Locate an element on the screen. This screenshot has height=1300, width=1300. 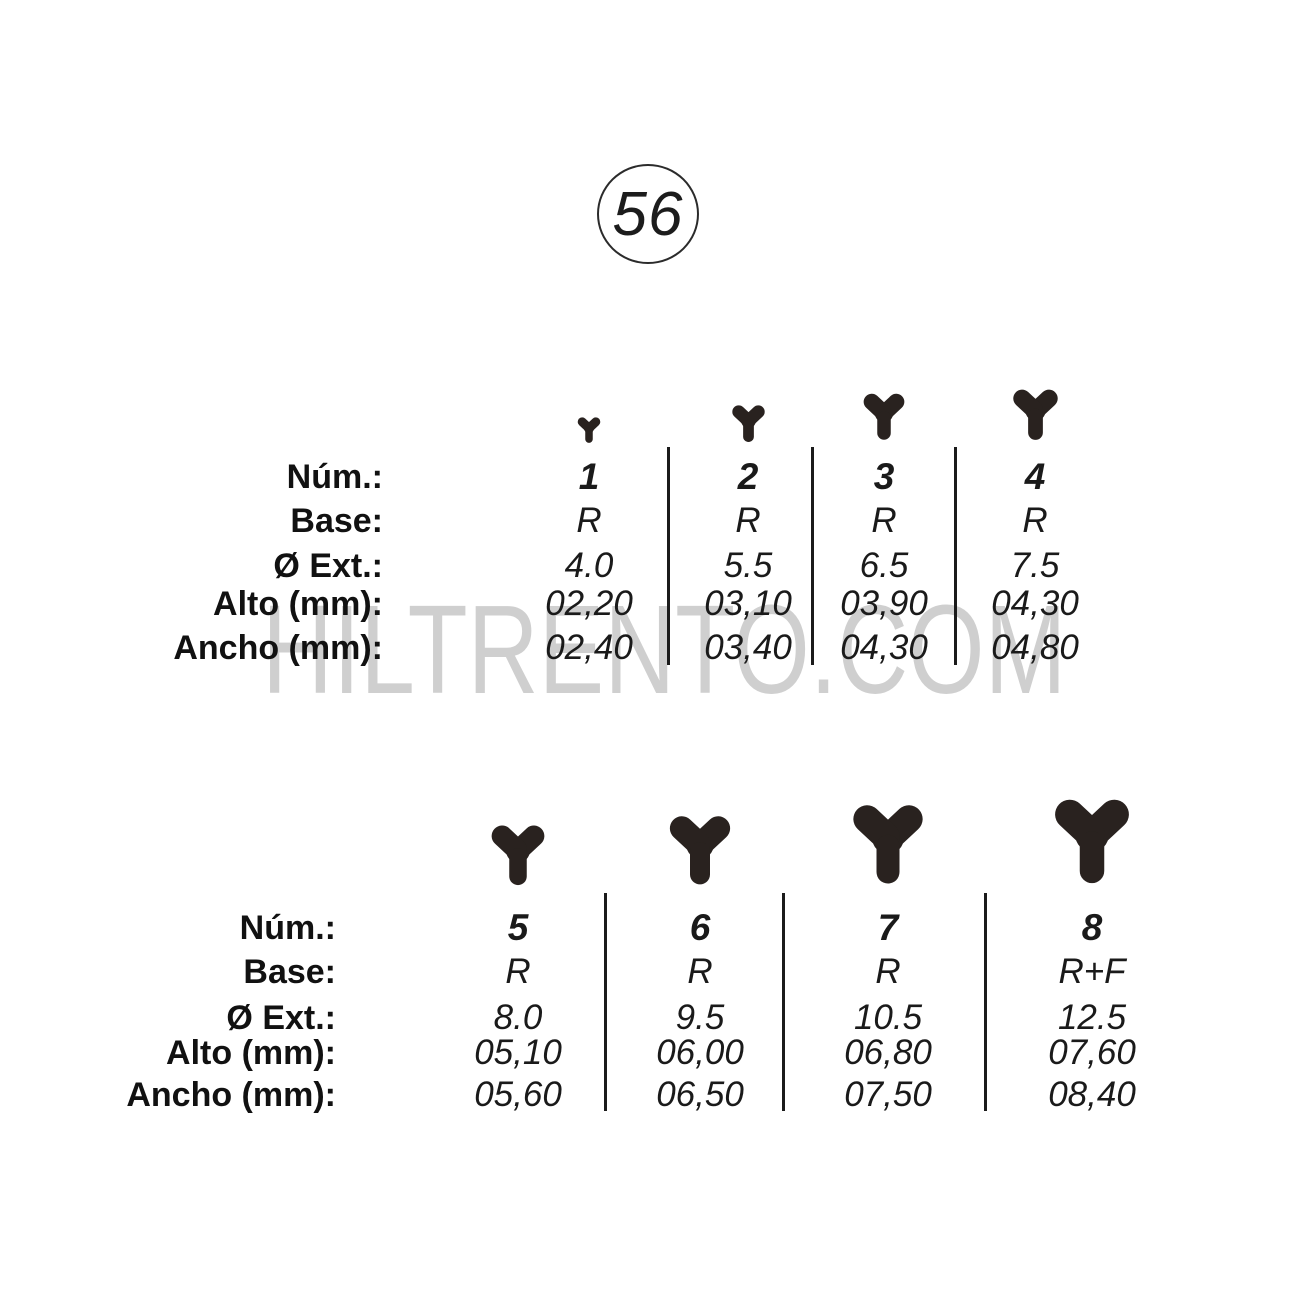
t2-row-label-alto: Alto (mm): is located at coordinates (251, 1053).